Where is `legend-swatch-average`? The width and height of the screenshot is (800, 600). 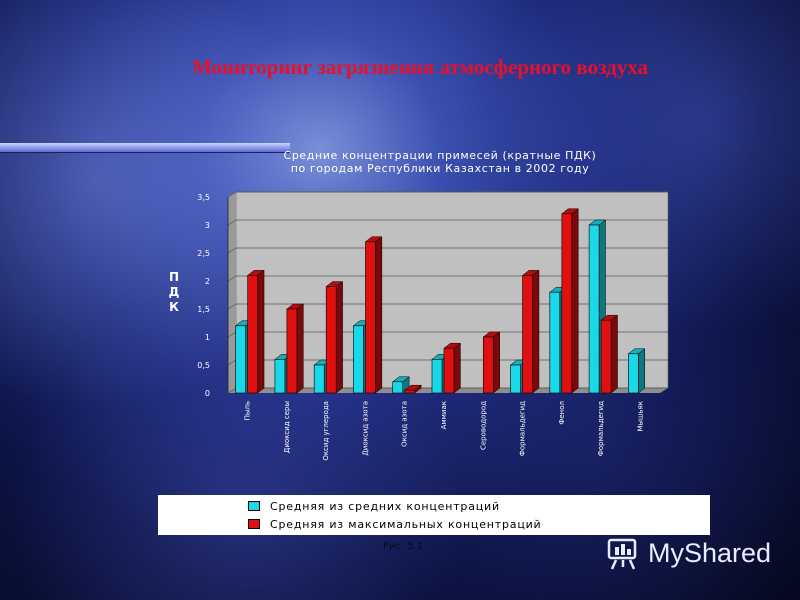
legend-swatch-average is located at coordinates (254, 506).